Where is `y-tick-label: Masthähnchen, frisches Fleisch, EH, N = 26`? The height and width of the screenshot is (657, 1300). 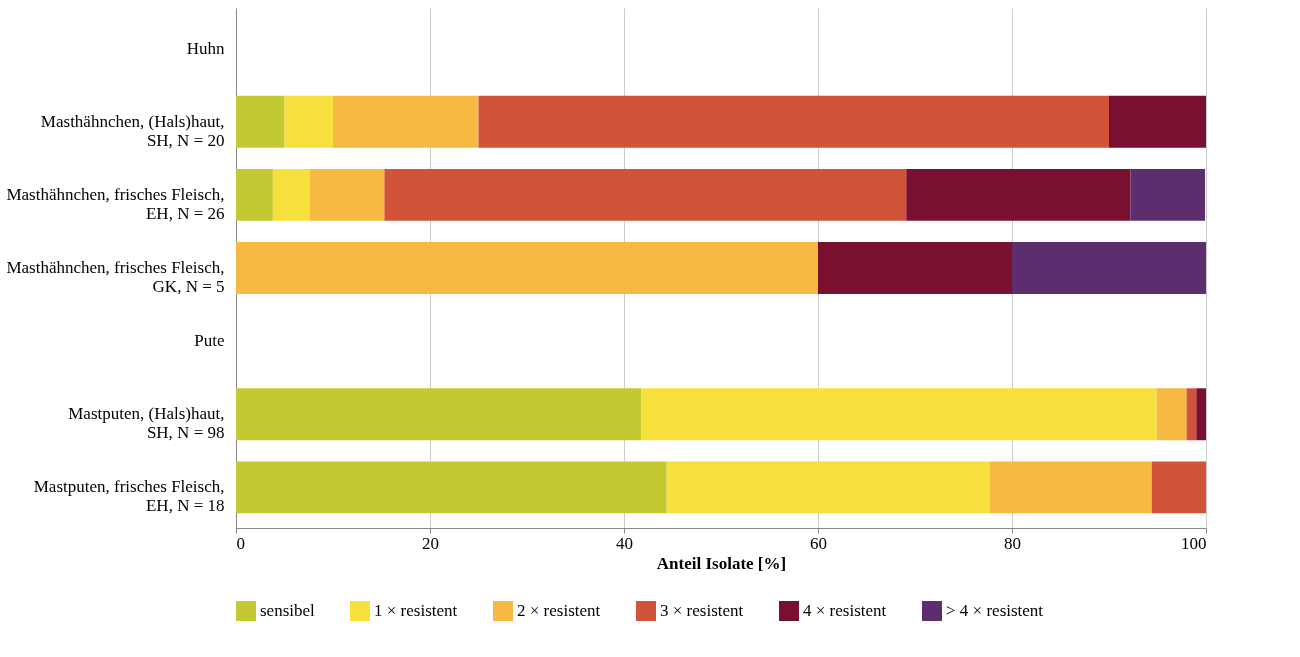 y-tick-label: Masthähnchen, frisches Fleisch, EH, N = 26 is located at coordinates (115, 203).